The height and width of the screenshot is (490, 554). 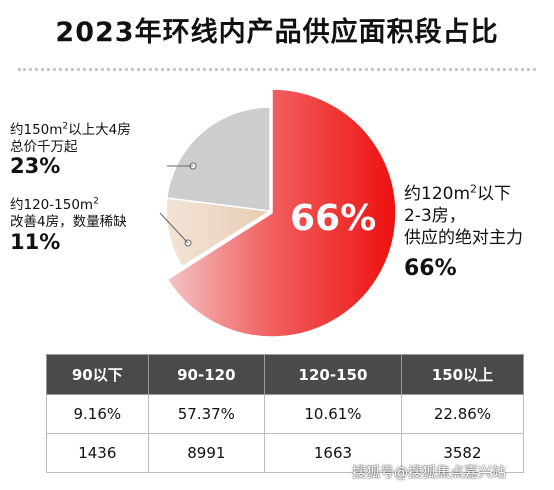 I want to click on pie-slice-11pct, so click(x=219, y=232).